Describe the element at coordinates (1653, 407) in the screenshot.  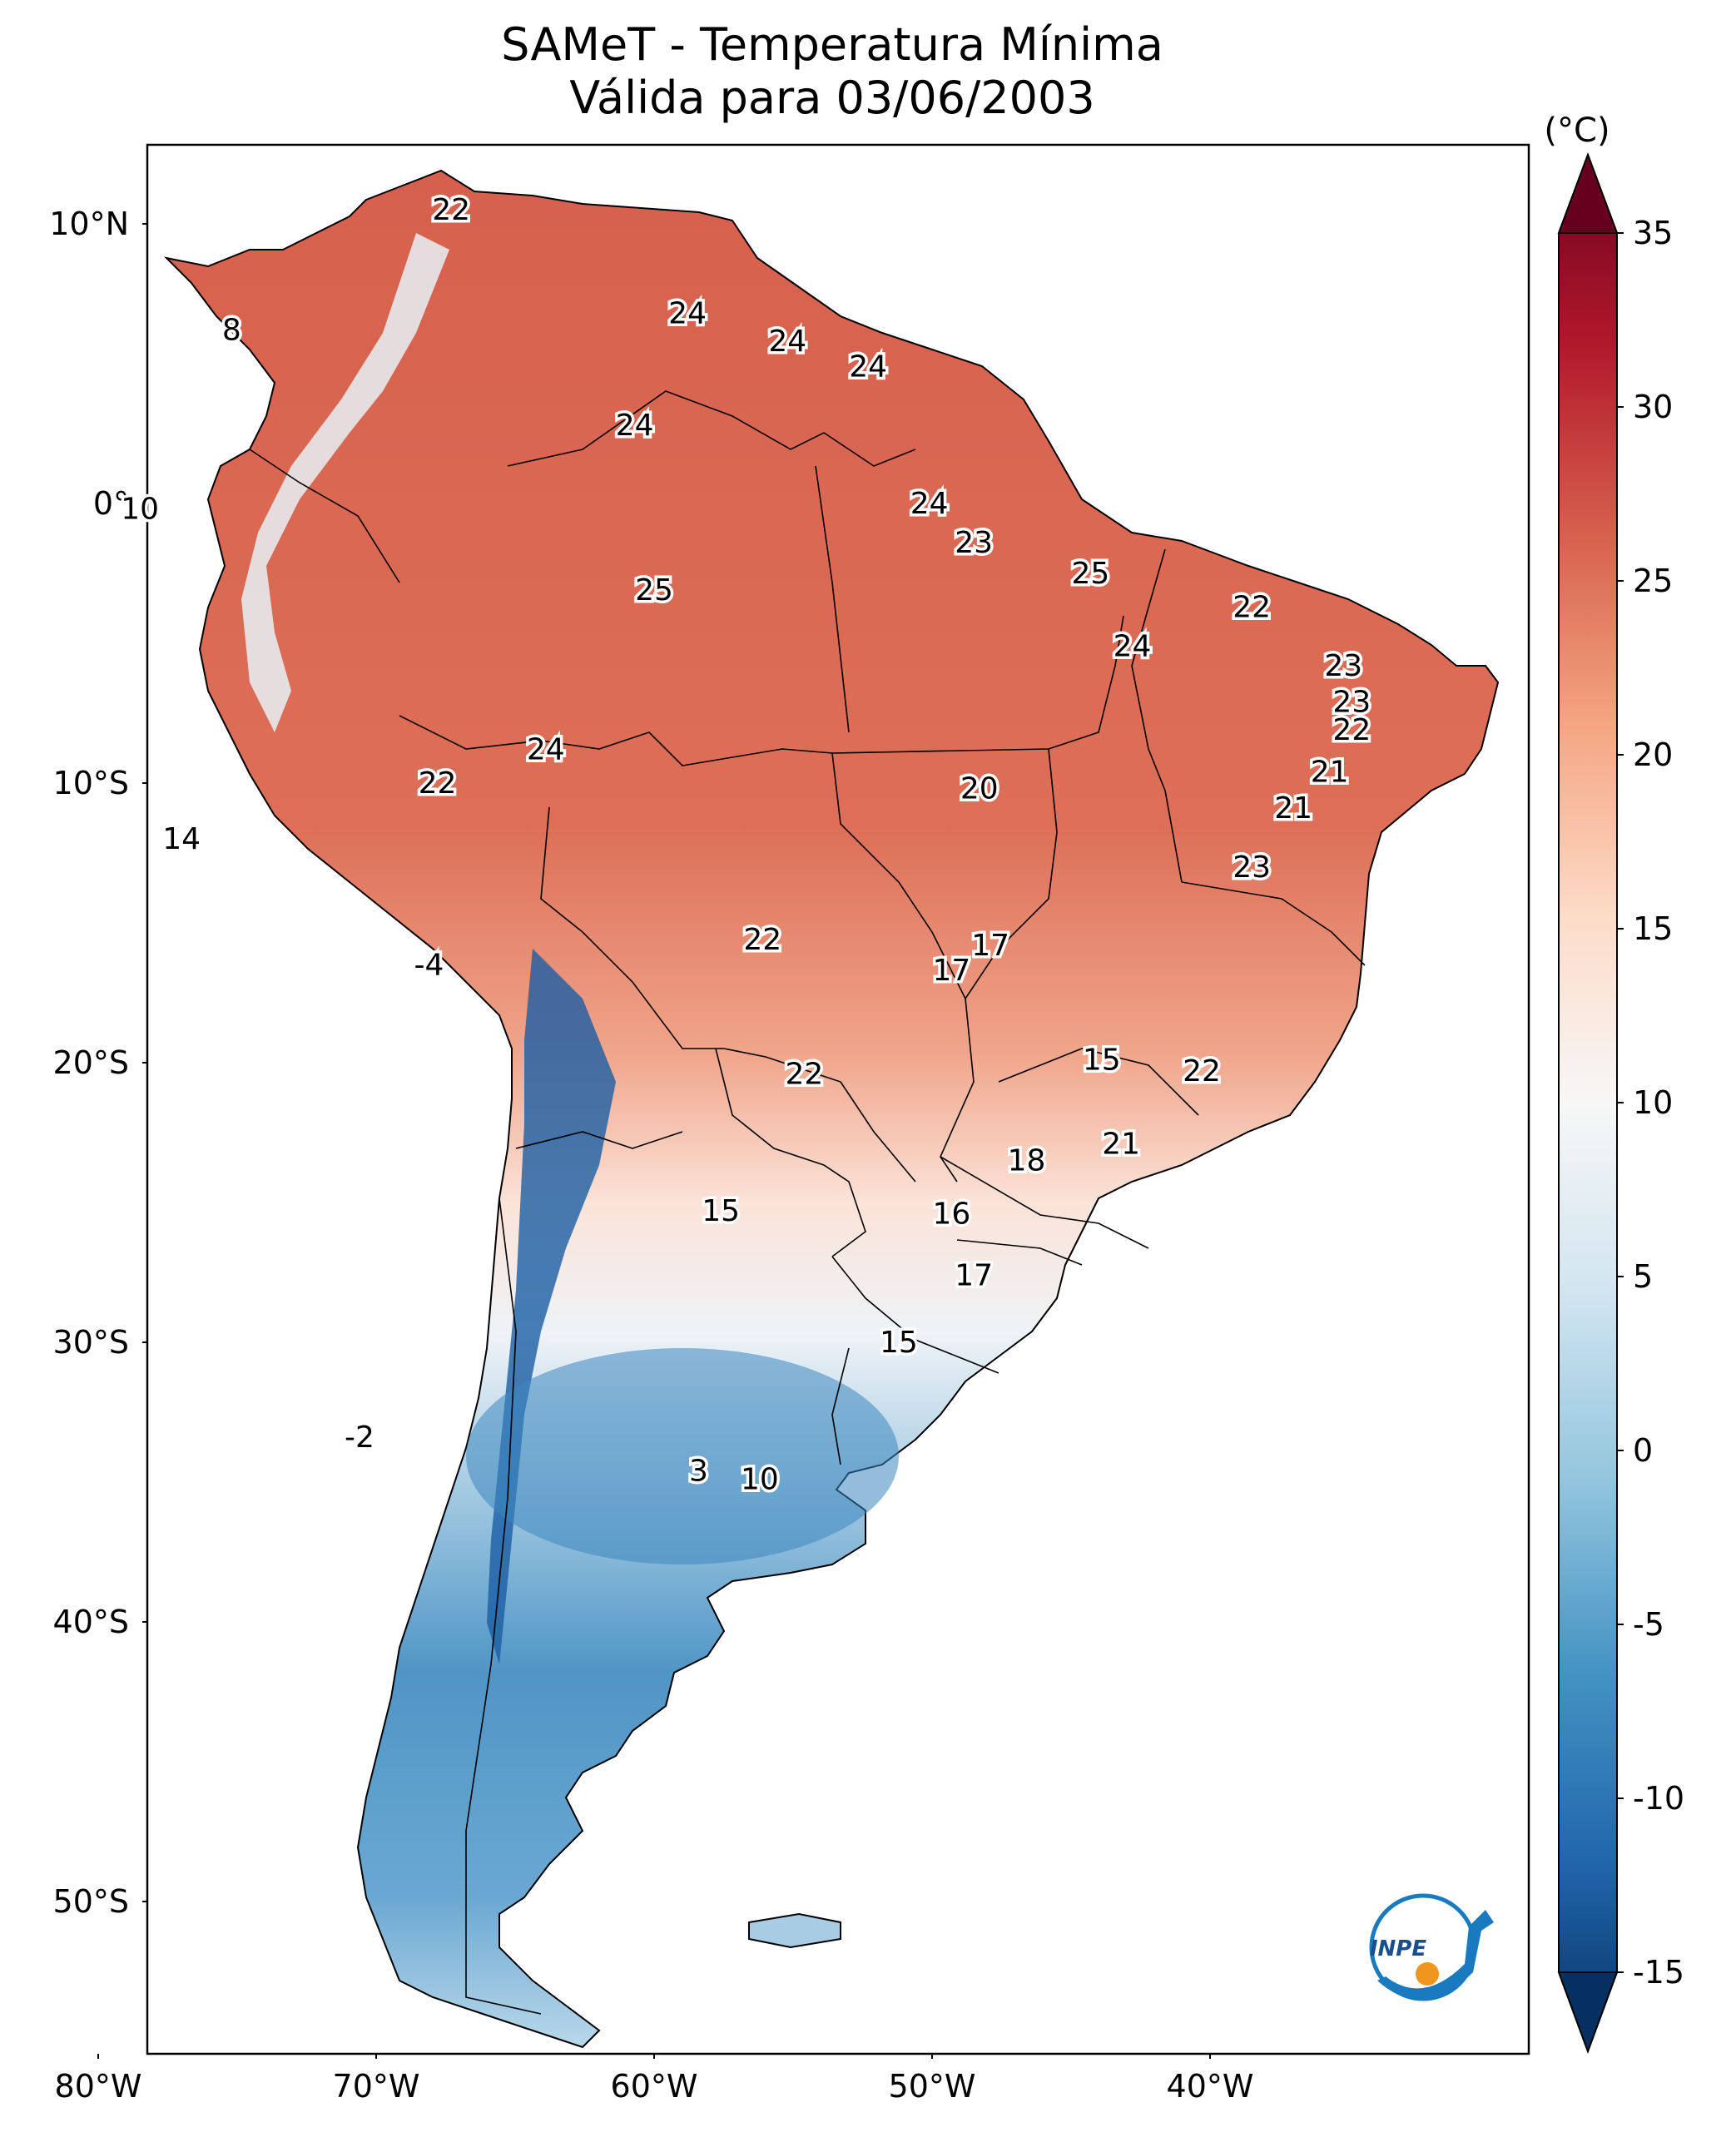
I see `colorbar-tick-label: 30` at that location.